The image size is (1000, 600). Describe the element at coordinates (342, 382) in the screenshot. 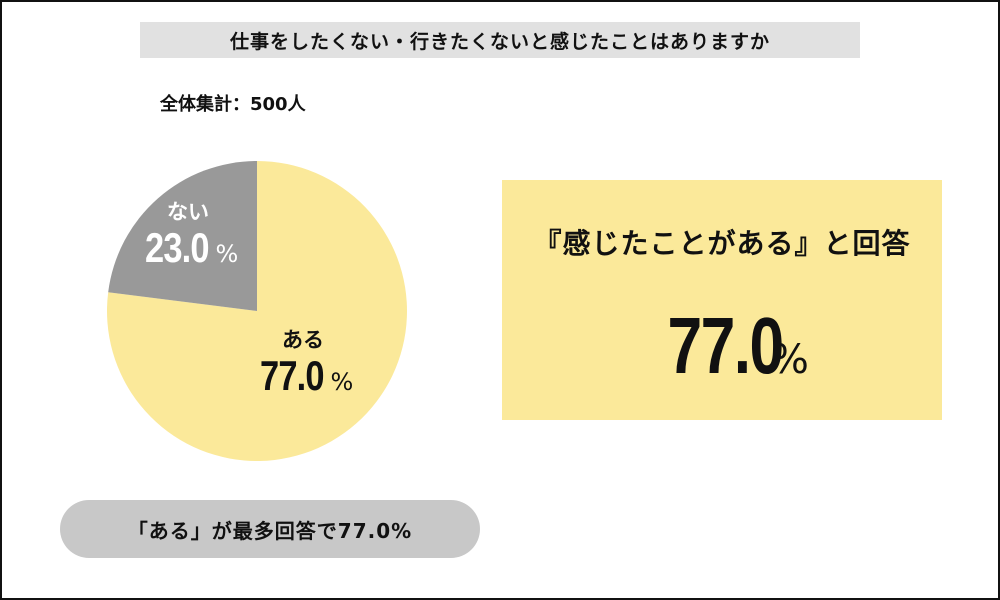

I see `slice-unit-aru: %` at that location.